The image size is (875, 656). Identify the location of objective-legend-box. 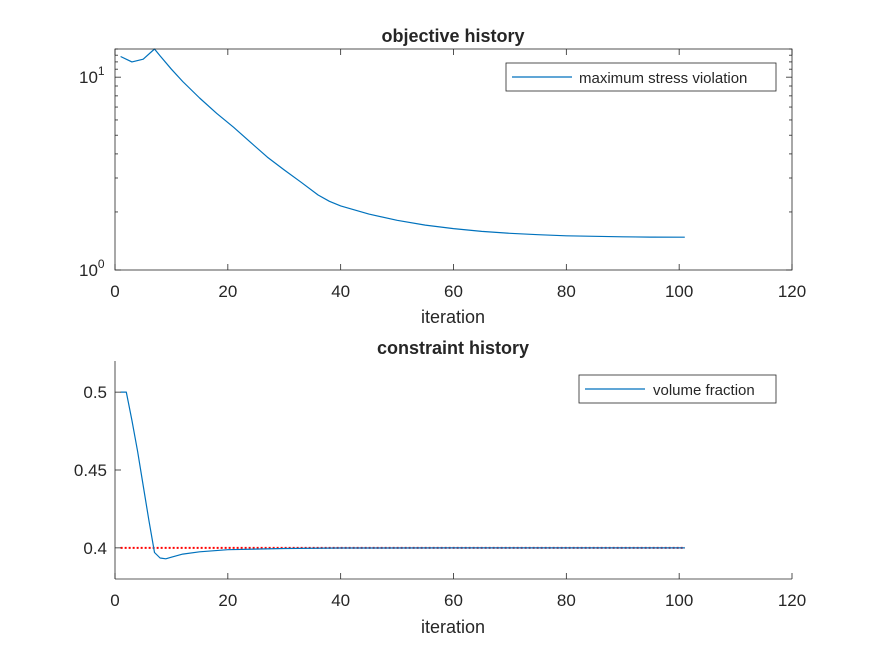
(641, 77).